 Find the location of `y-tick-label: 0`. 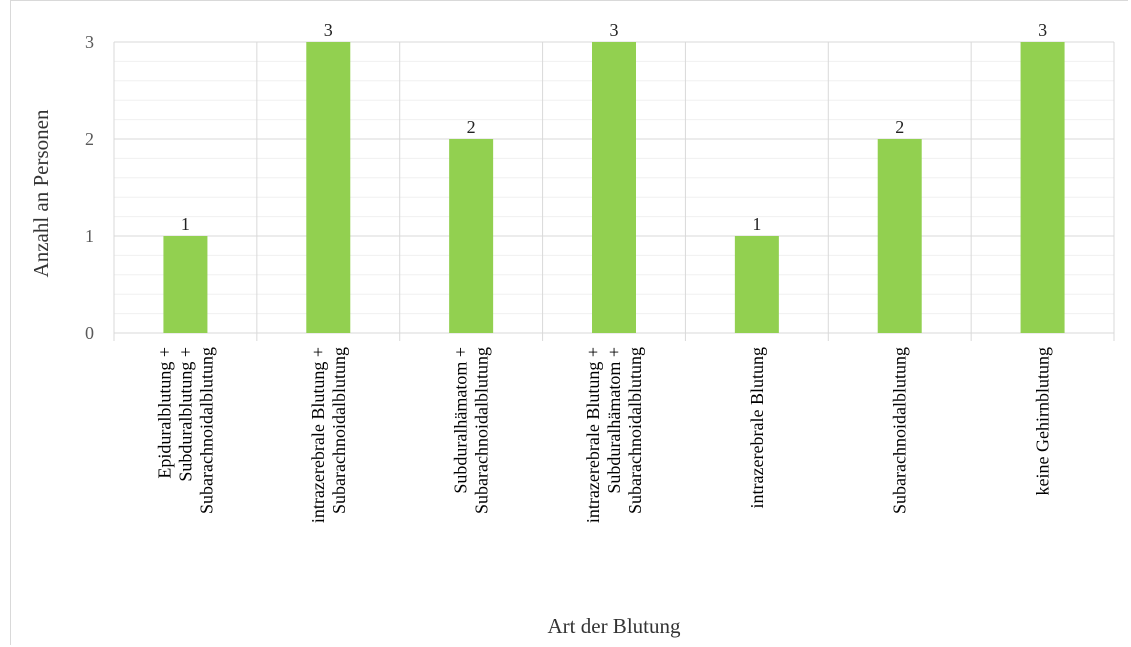

y-tick-label: 0 is located at coordinates (89, 333).